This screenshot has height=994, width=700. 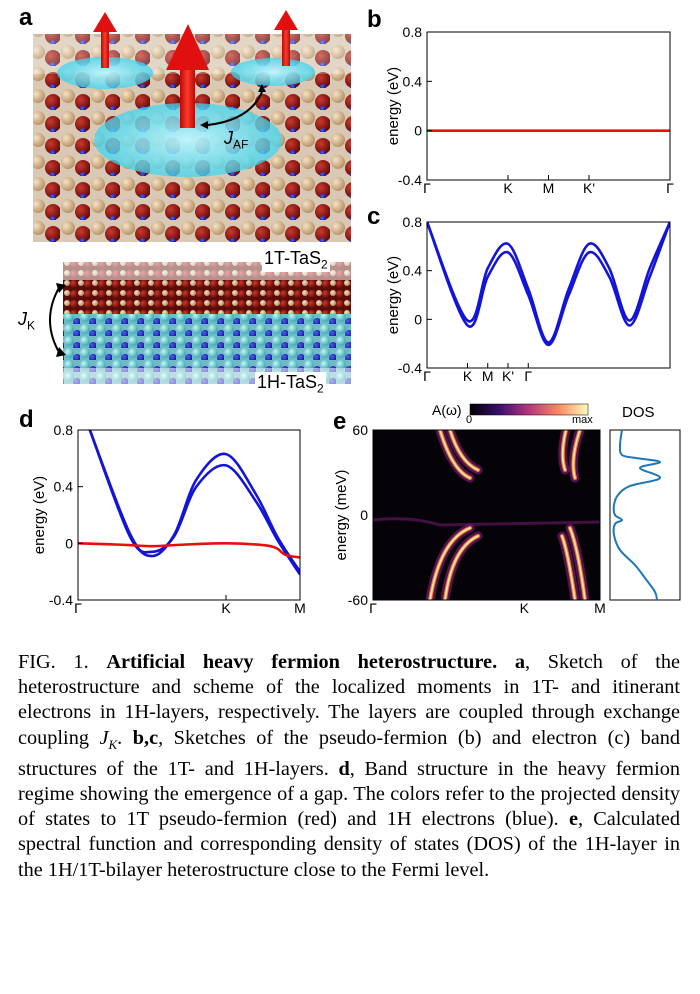 I want to click on panel-c-letter: c, so click(x=374, y=216).